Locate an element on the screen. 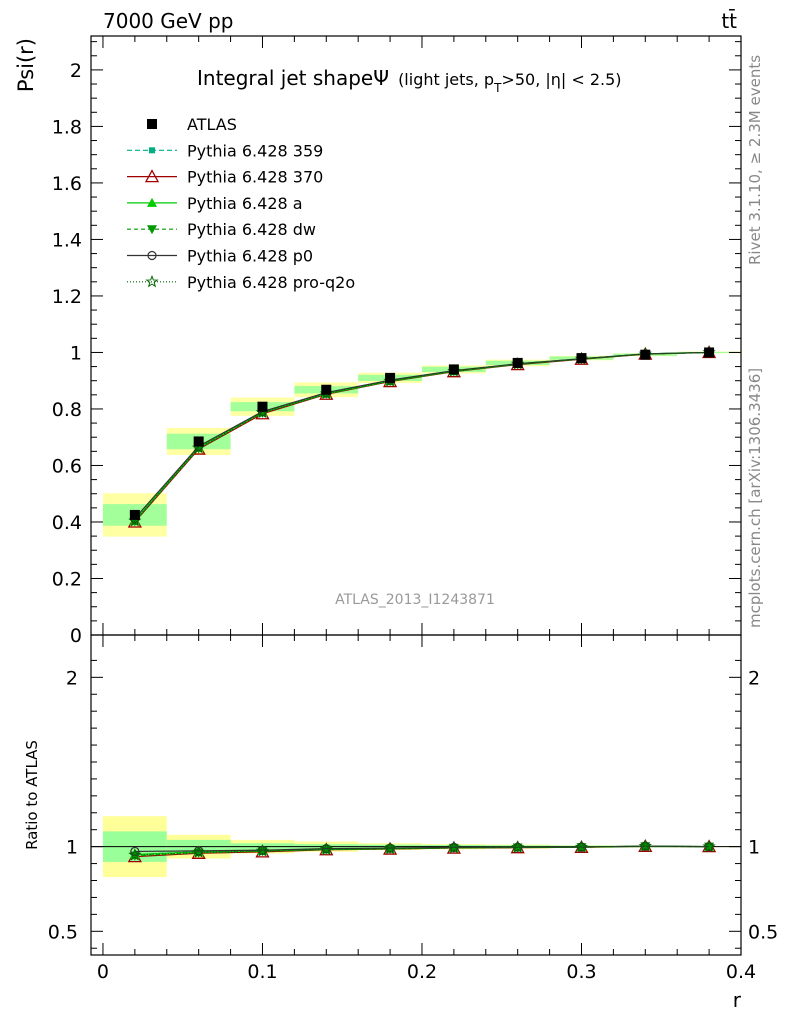 The image size is (786, 1024). main-series-group is located at coordinates (422, 436).